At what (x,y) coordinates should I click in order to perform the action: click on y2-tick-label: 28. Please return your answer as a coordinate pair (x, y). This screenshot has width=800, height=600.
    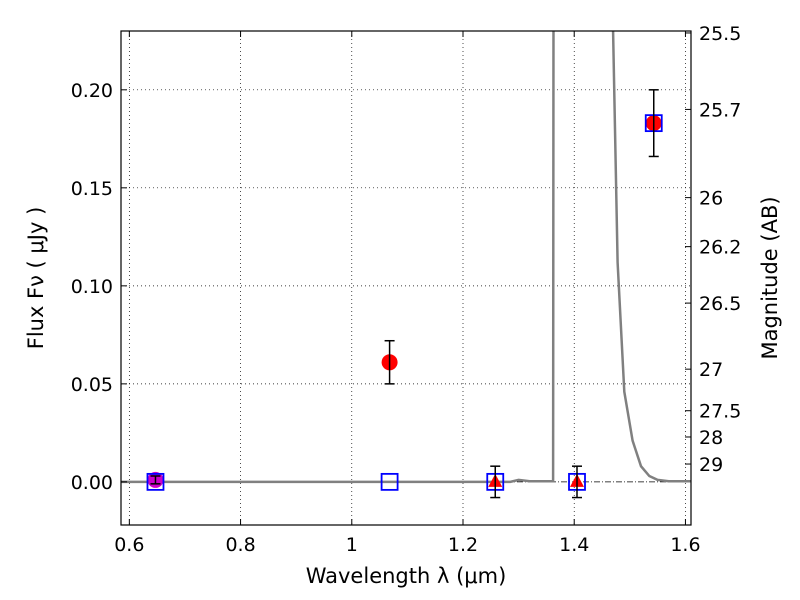
    Looking at the image, I should click on (711, 438).